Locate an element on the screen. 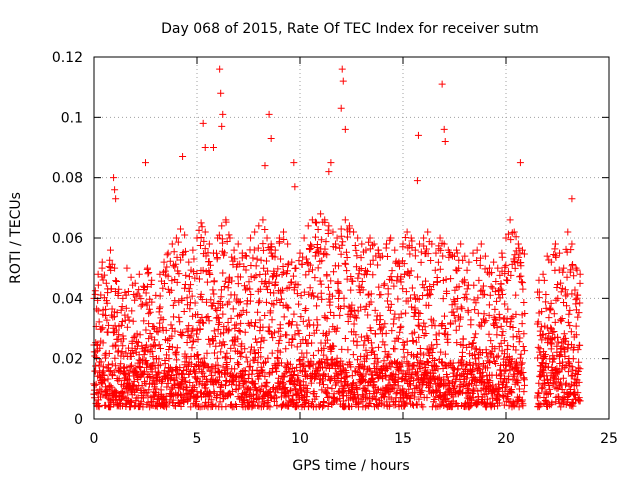 This screenshot has height=480, width=640. x-tick-label: 0 is located at coordinates (94, 439).